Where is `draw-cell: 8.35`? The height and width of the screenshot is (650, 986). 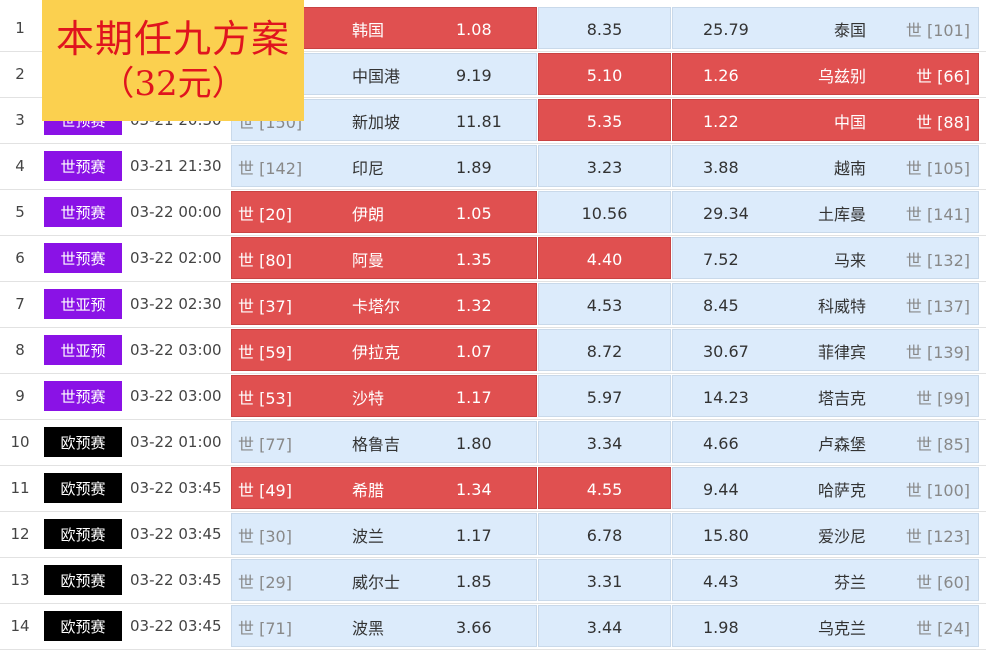 draw-cell: 8.35 is located at coordinates (604, 28).